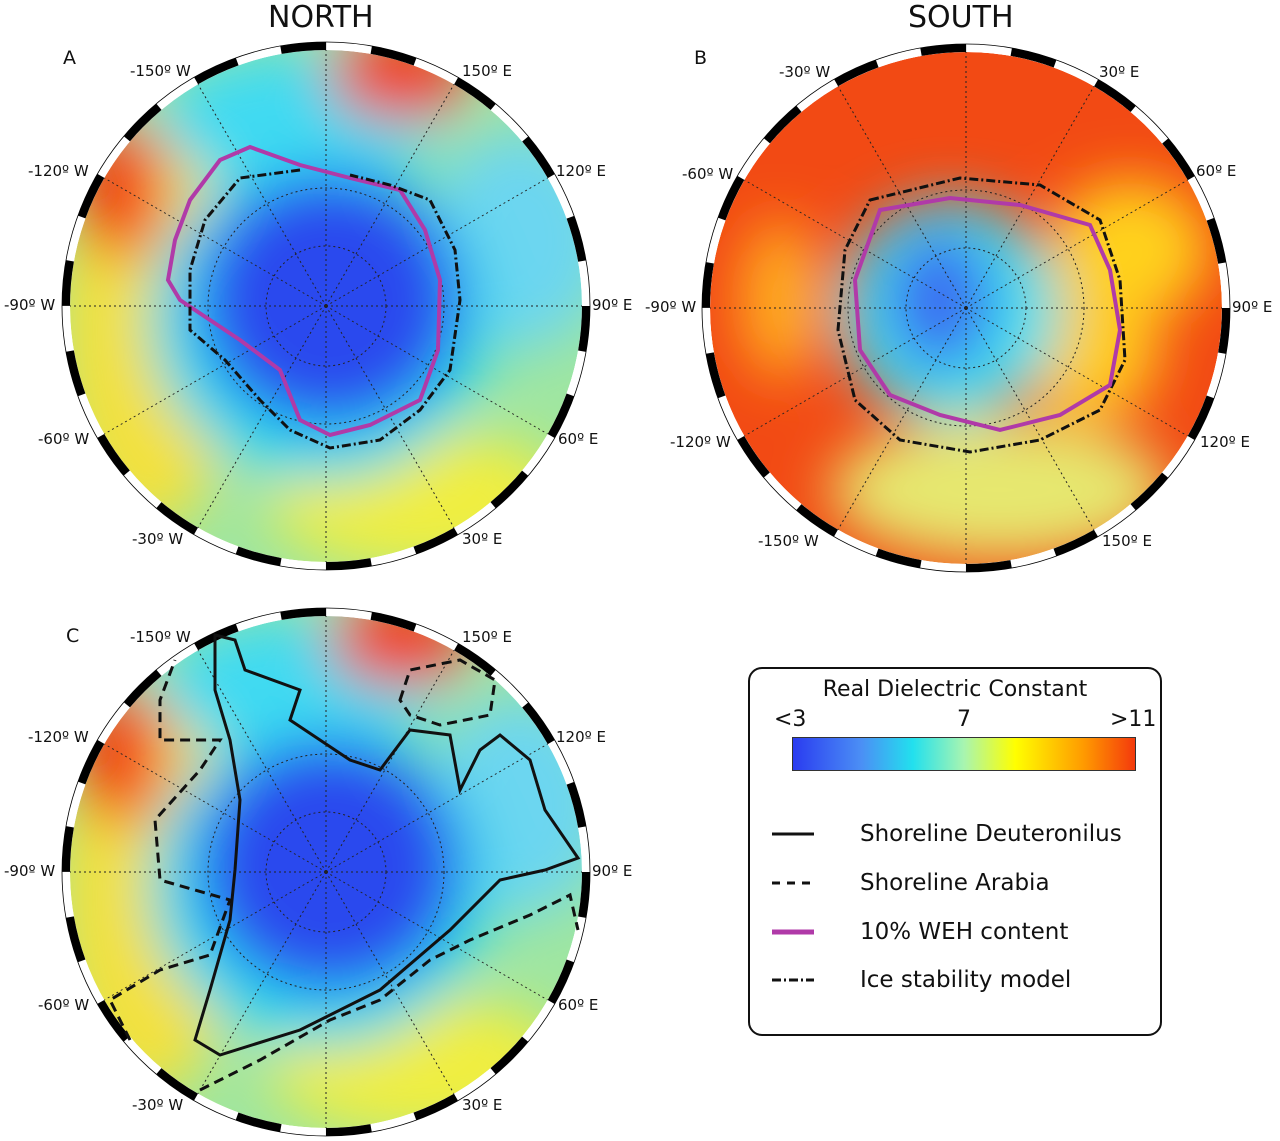  Describe the element at coordinates (1133, 719) in the screenshot. I see `colorbar-max: >11` at that location.